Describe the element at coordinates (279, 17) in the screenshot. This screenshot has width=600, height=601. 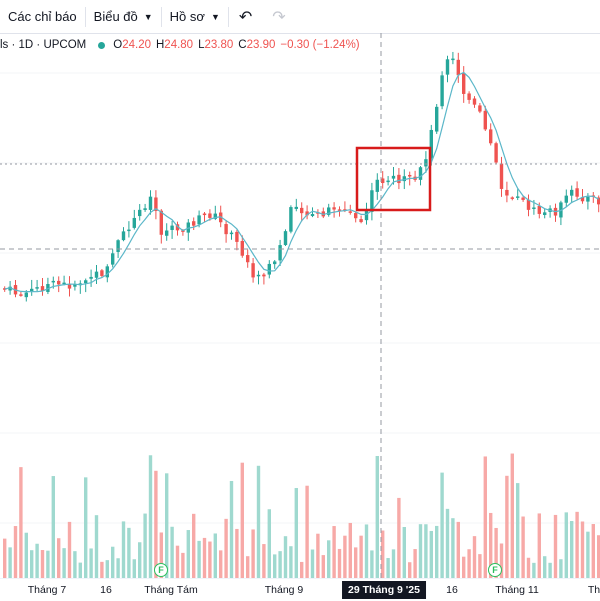
I see `redo-icon: ↷` at that location.